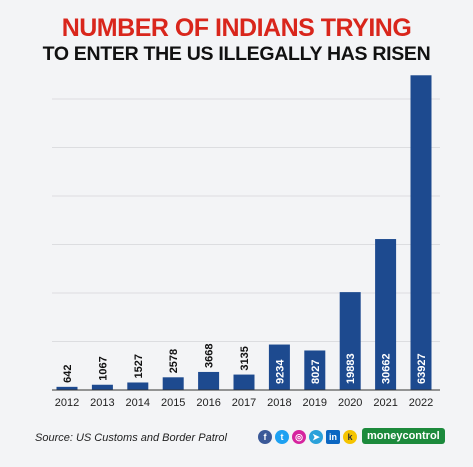 This screenshot has height=467, width=473. Describe the element at coordinates (210, 355) in the screenshot. I see `data-label-2016: 3668` at that location.